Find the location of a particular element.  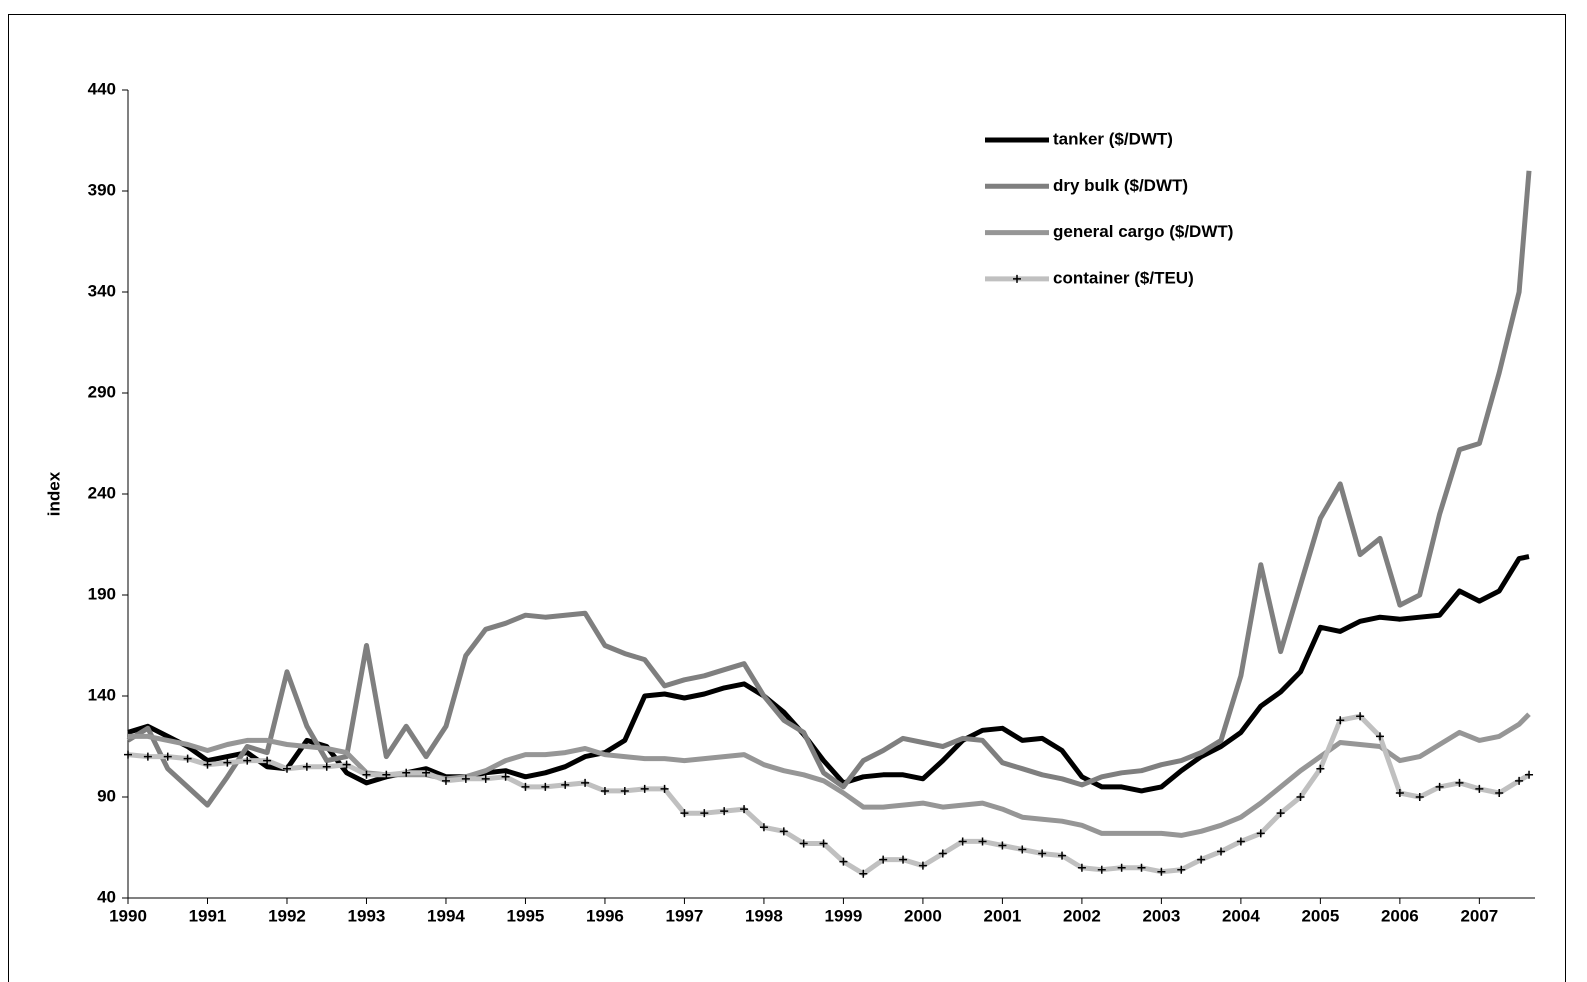

x-tick-label: 1997 is located at coordinates (685, 915).